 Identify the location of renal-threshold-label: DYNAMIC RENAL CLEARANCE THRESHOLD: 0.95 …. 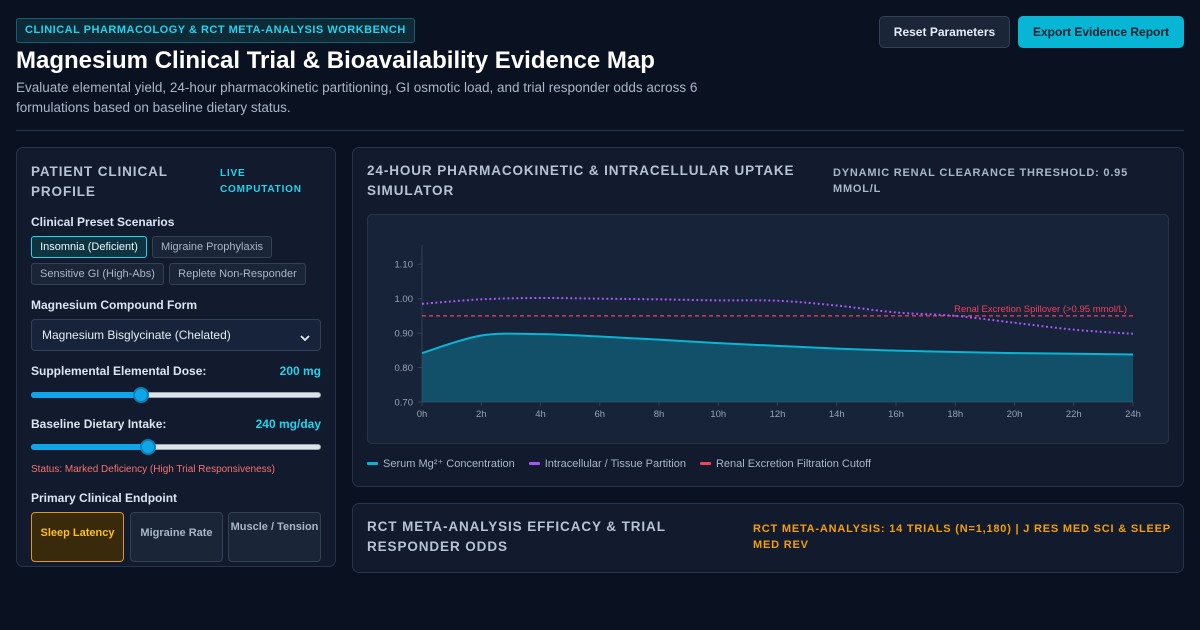
(981, 181).